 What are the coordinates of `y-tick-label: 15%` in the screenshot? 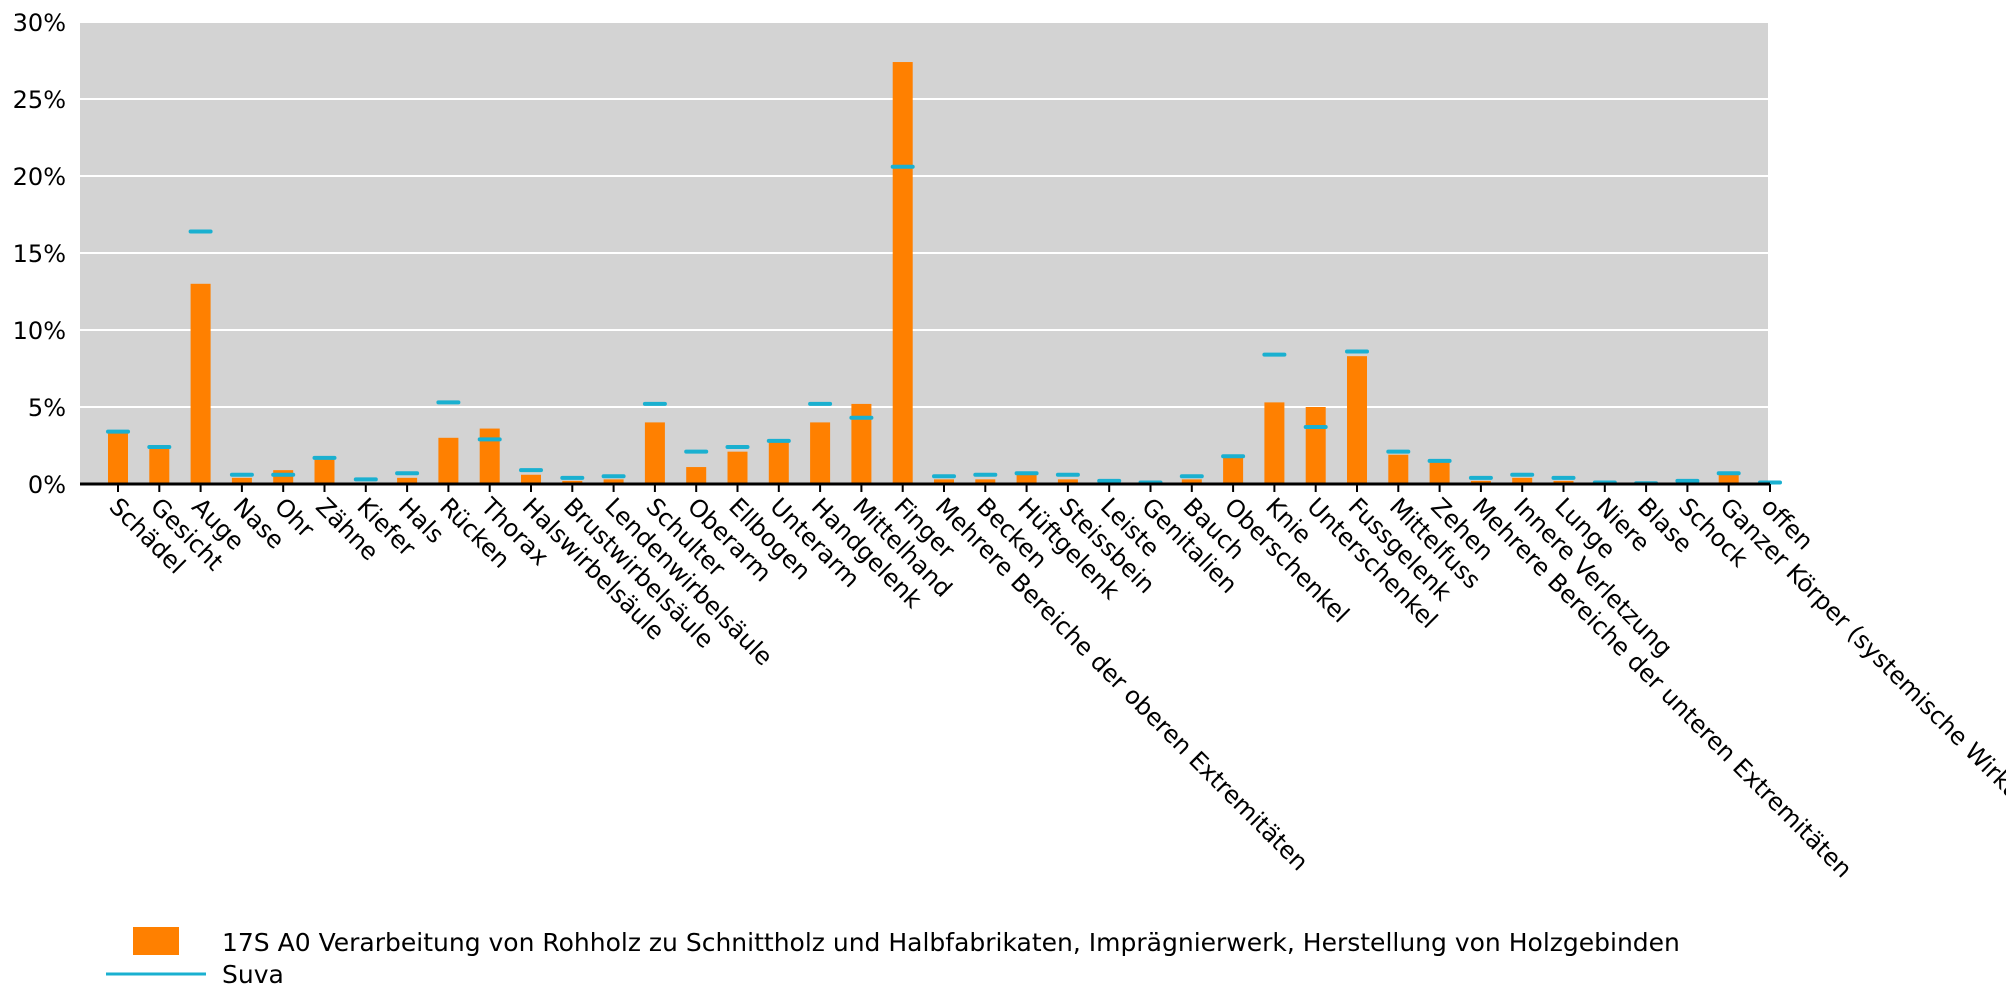 It's located at (39, 254).